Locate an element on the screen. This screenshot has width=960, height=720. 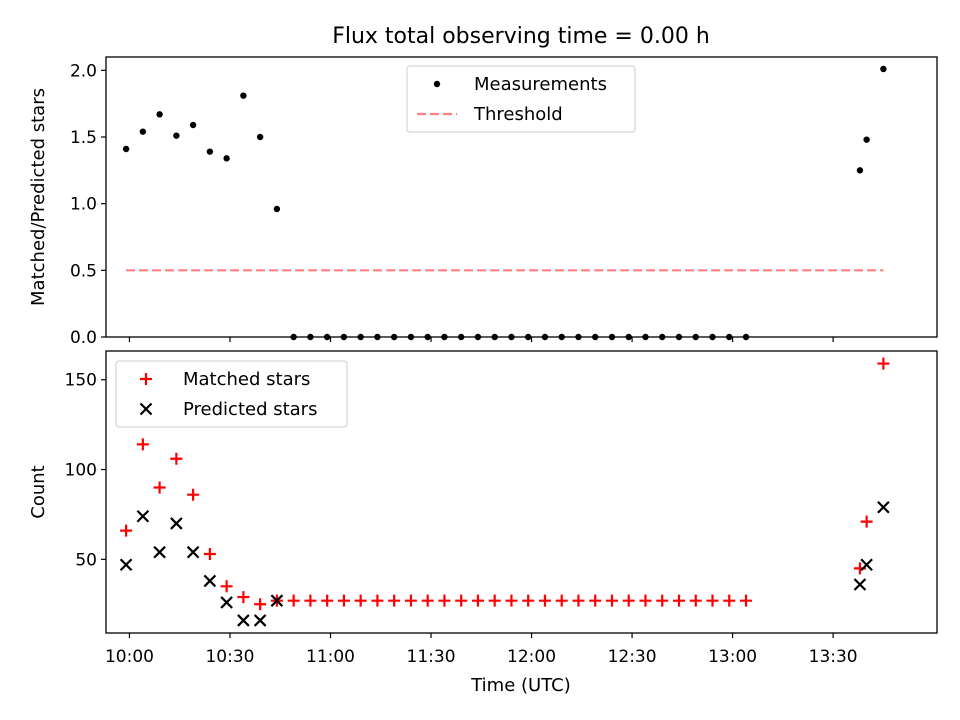
x-axis-label: Time (UTC) is located at coordinates (520, 685).